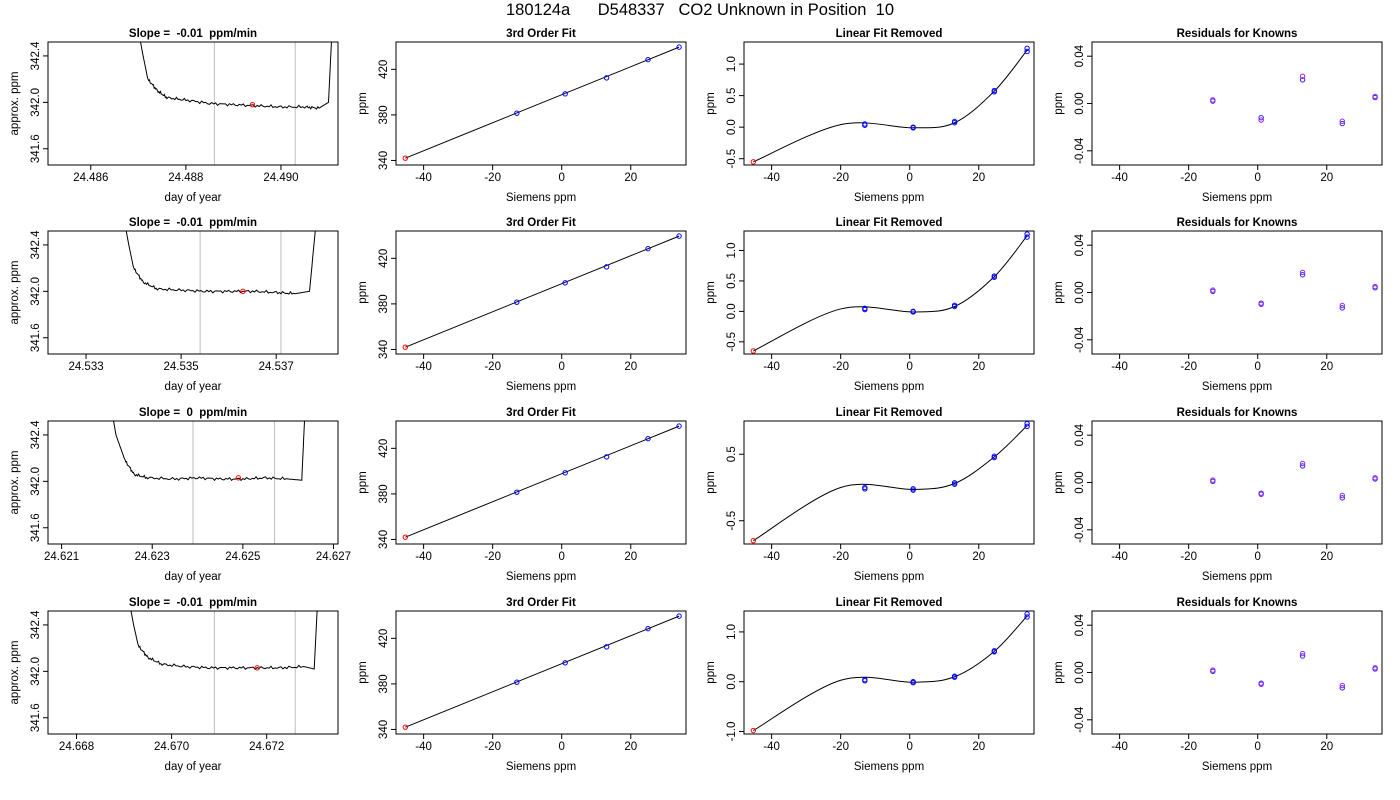 The height and width of the screenshot is (800, 1400). I want to click on cubic-fit-curve, so click(890, 483).